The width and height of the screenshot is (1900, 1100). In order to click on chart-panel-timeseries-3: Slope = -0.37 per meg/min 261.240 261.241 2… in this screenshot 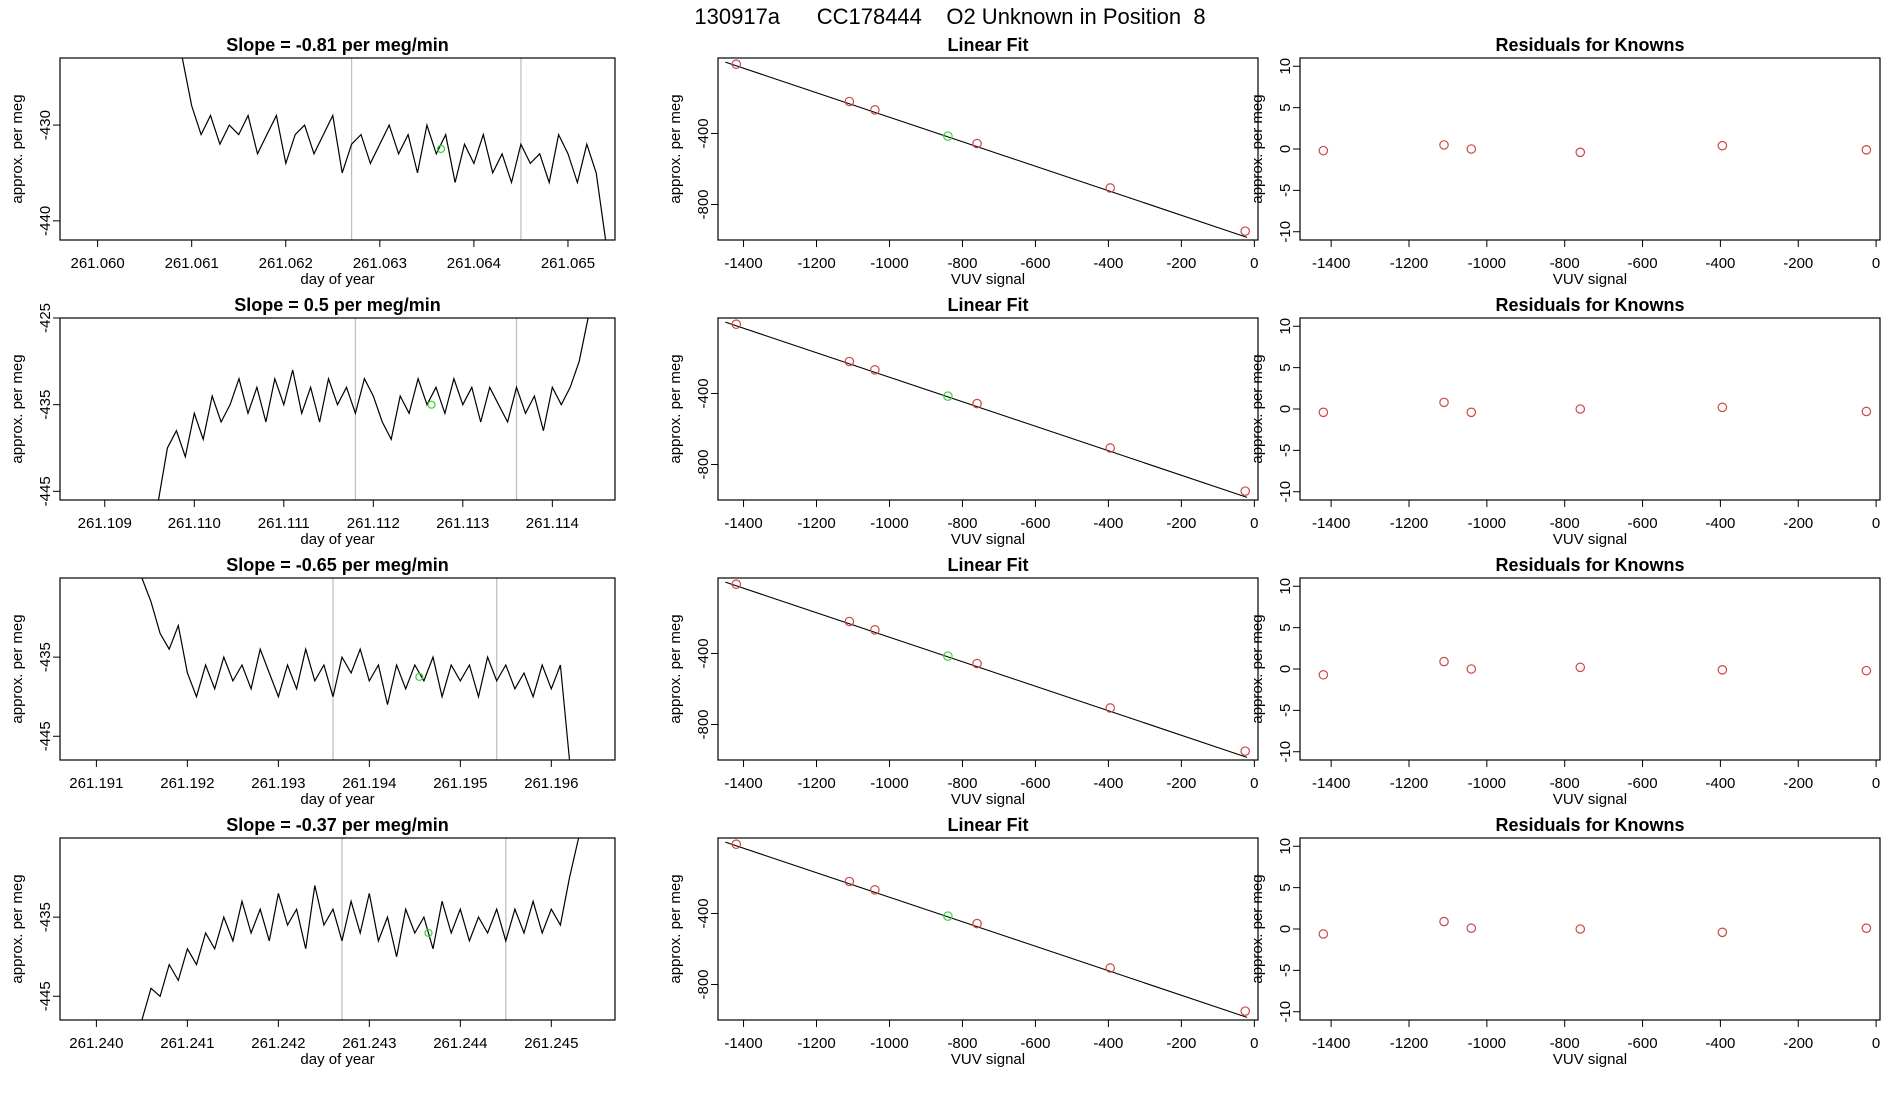, I will do `click(312, 941)`.